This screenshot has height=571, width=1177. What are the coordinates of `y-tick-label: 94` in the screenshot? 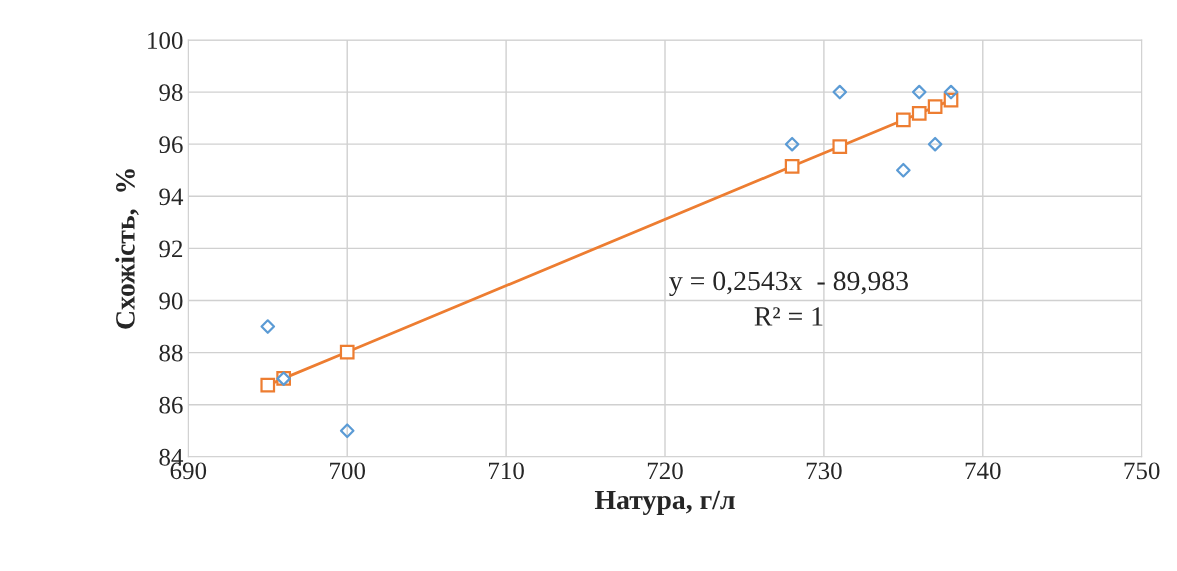 It's located at (171, 197).